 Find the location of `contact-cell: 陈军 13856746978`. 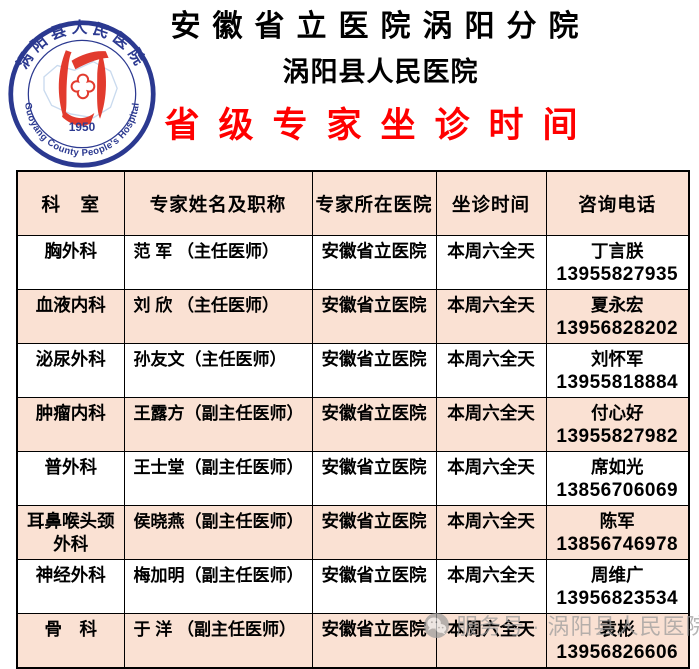

contact-cell: 陈军 13856746978 is located at coordinates (617, 532).